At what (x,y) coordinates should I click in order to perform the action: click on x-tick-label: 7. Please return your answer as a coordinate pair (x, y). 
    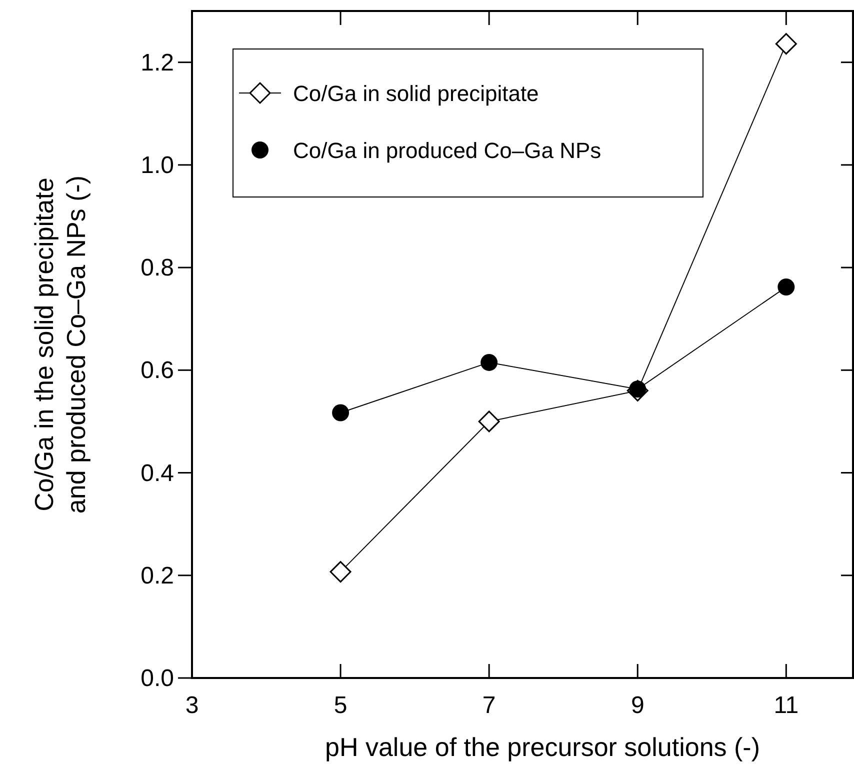
    Looking at the image, I should click on (489, 705).